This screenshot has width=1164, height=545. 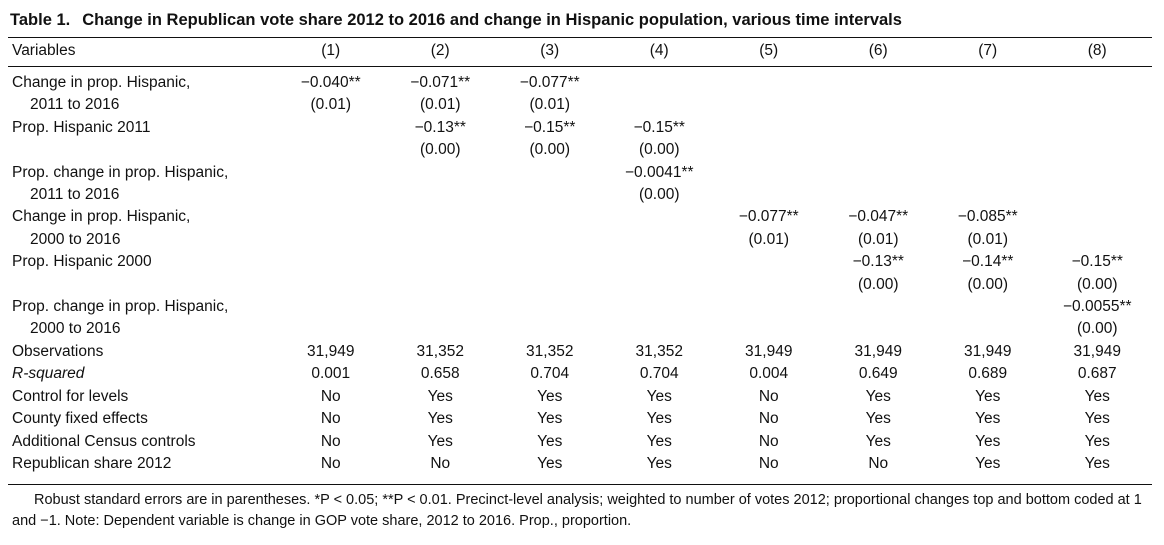 I want to click on row-label: Control for levels, so click(x=70, y=396).